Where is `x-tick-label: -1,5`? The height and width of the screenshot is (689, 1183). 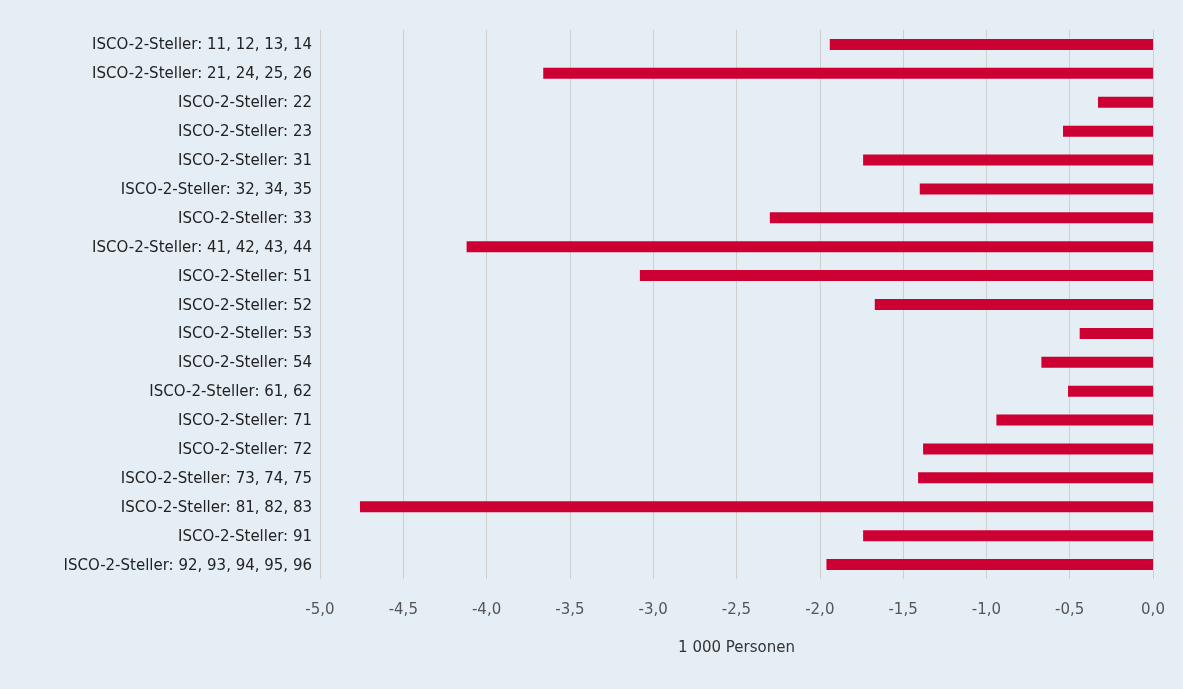
x-tick-label: -1,5 is located at coordinates (903, 608).